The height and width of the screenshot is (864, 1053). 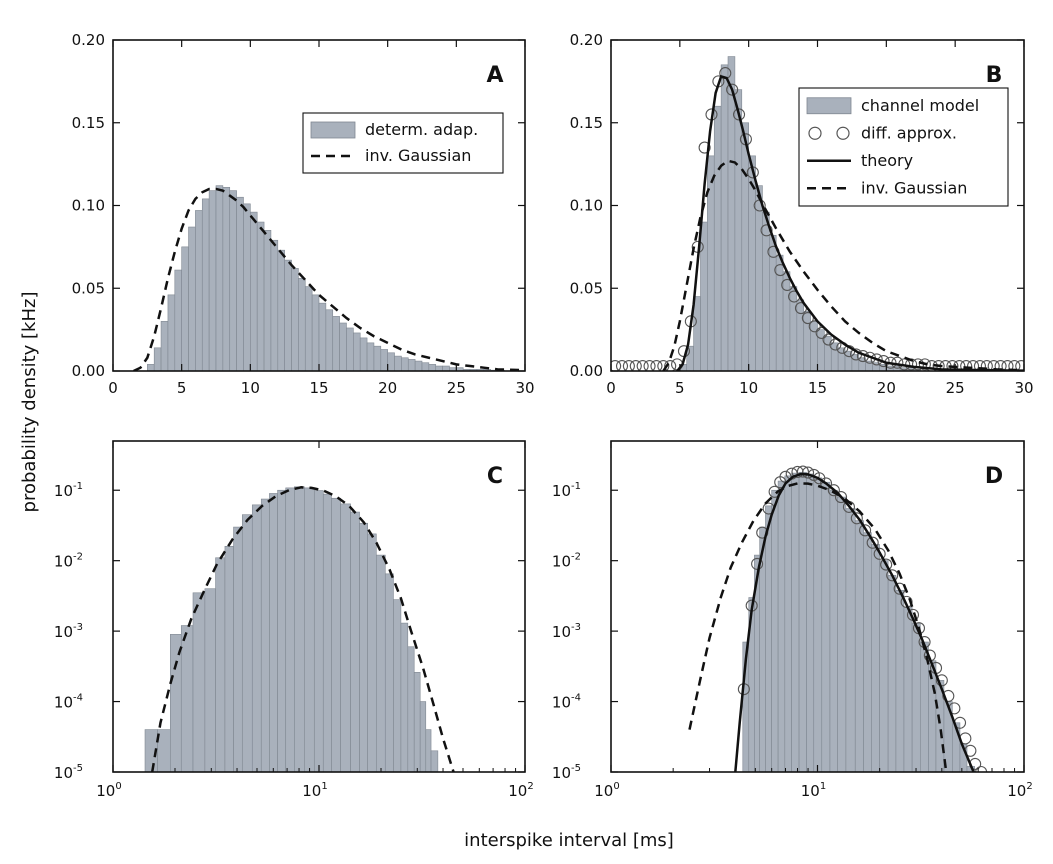 I want to click on panel-letter-d: D, so click(x=994, y=476).